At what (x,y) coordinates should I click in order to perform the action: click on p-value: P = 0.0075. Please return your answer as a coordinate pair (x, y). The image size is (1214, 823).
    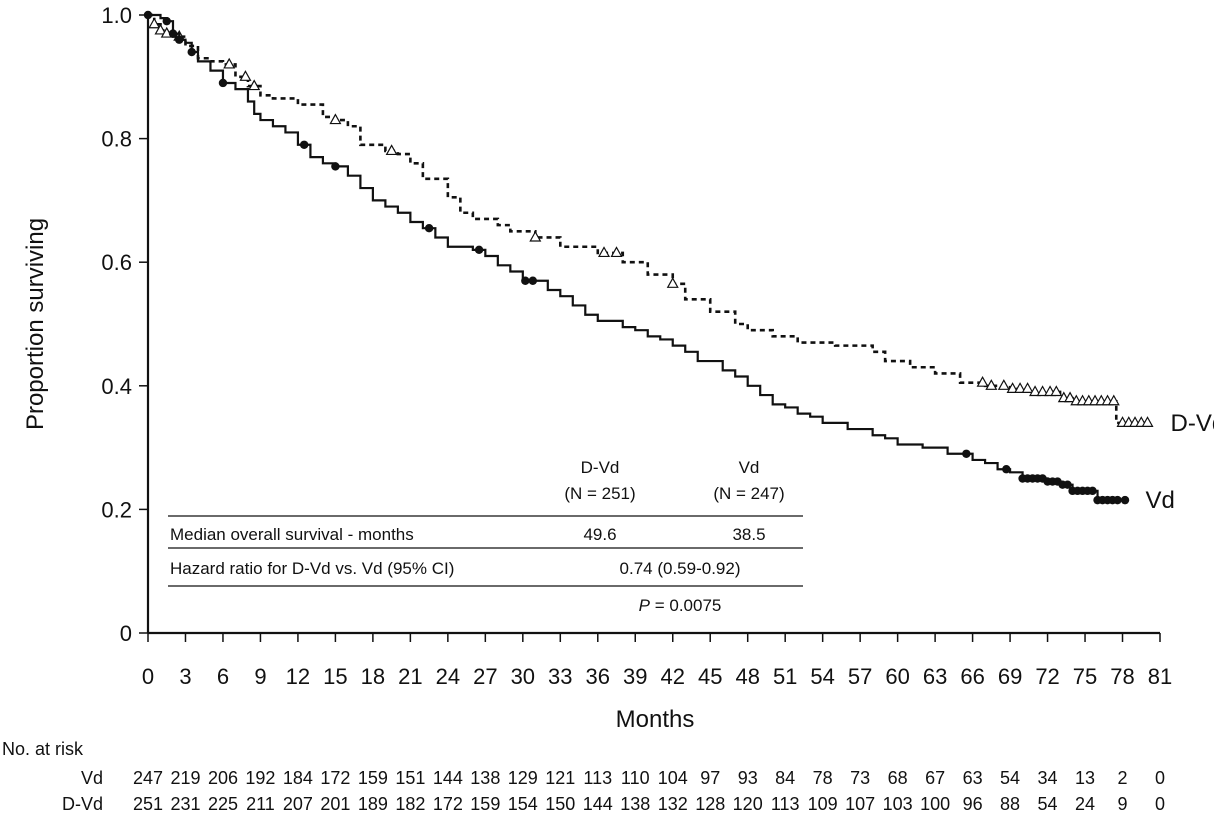
    Looking at the image, I should click on (680, 605).